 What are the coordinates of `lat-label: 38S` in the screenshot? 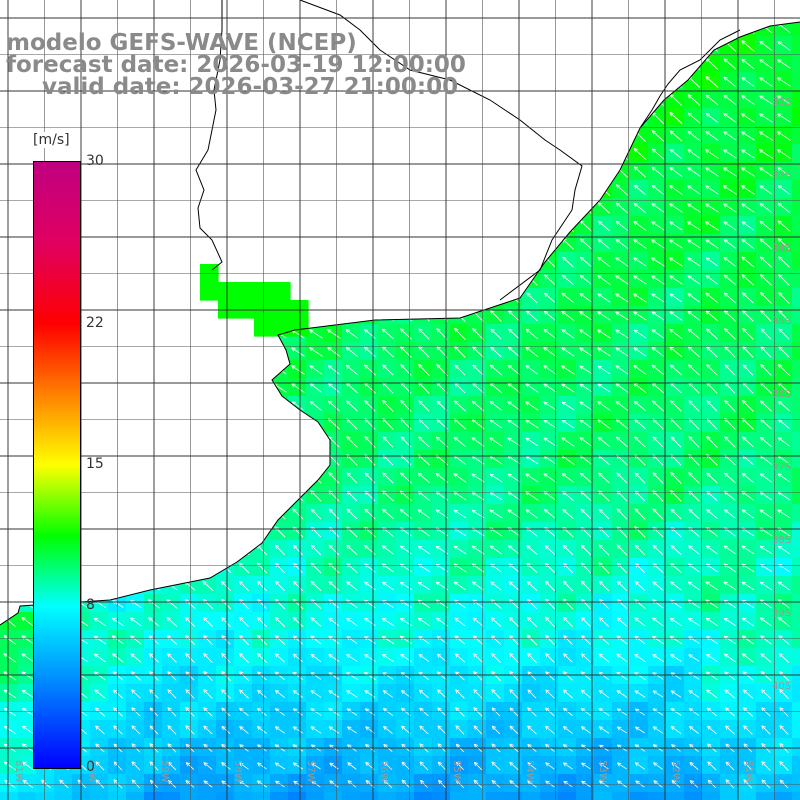 It's located at (781, 540).